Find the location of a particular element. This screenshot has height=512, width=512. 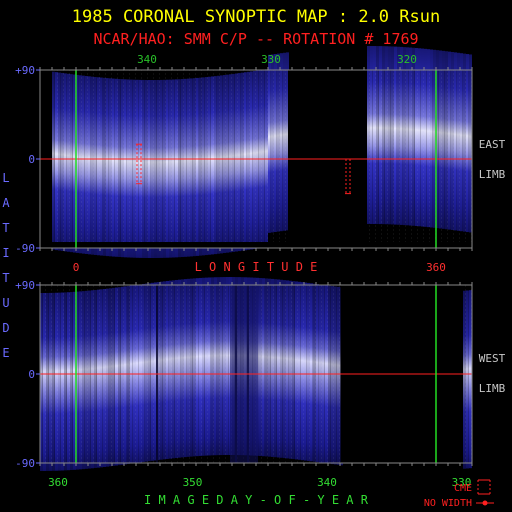

day-of-year-tick-label: 330 is located at coordinates (462, 482).